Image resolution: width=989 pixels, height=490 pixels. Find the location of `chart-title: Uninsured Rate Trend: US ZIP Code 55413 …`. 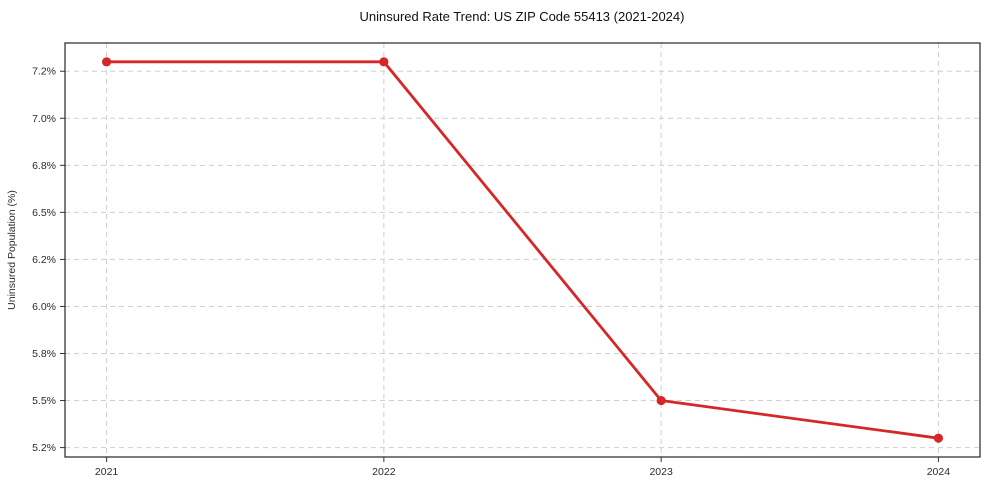

chart-title: Uninsured Rate Trend: US ZIP Code 55413 … is located at coordinates (522, 16).